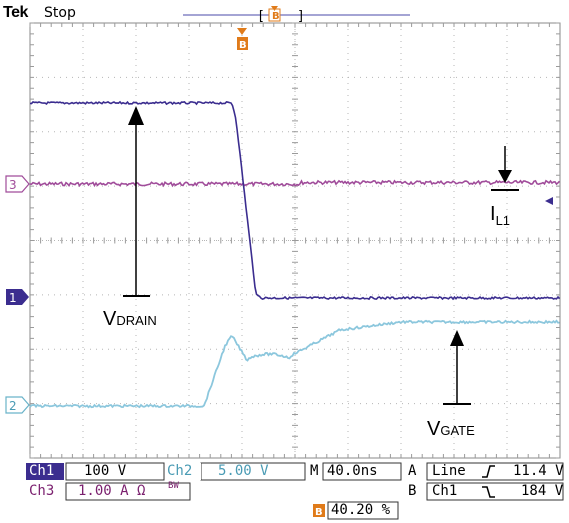 Image resolution: width=569 pixels, height=523 pixels. Describe the element at coordinates (136, 201) in the screenshot. I see `vdrain-arrow` at that location.